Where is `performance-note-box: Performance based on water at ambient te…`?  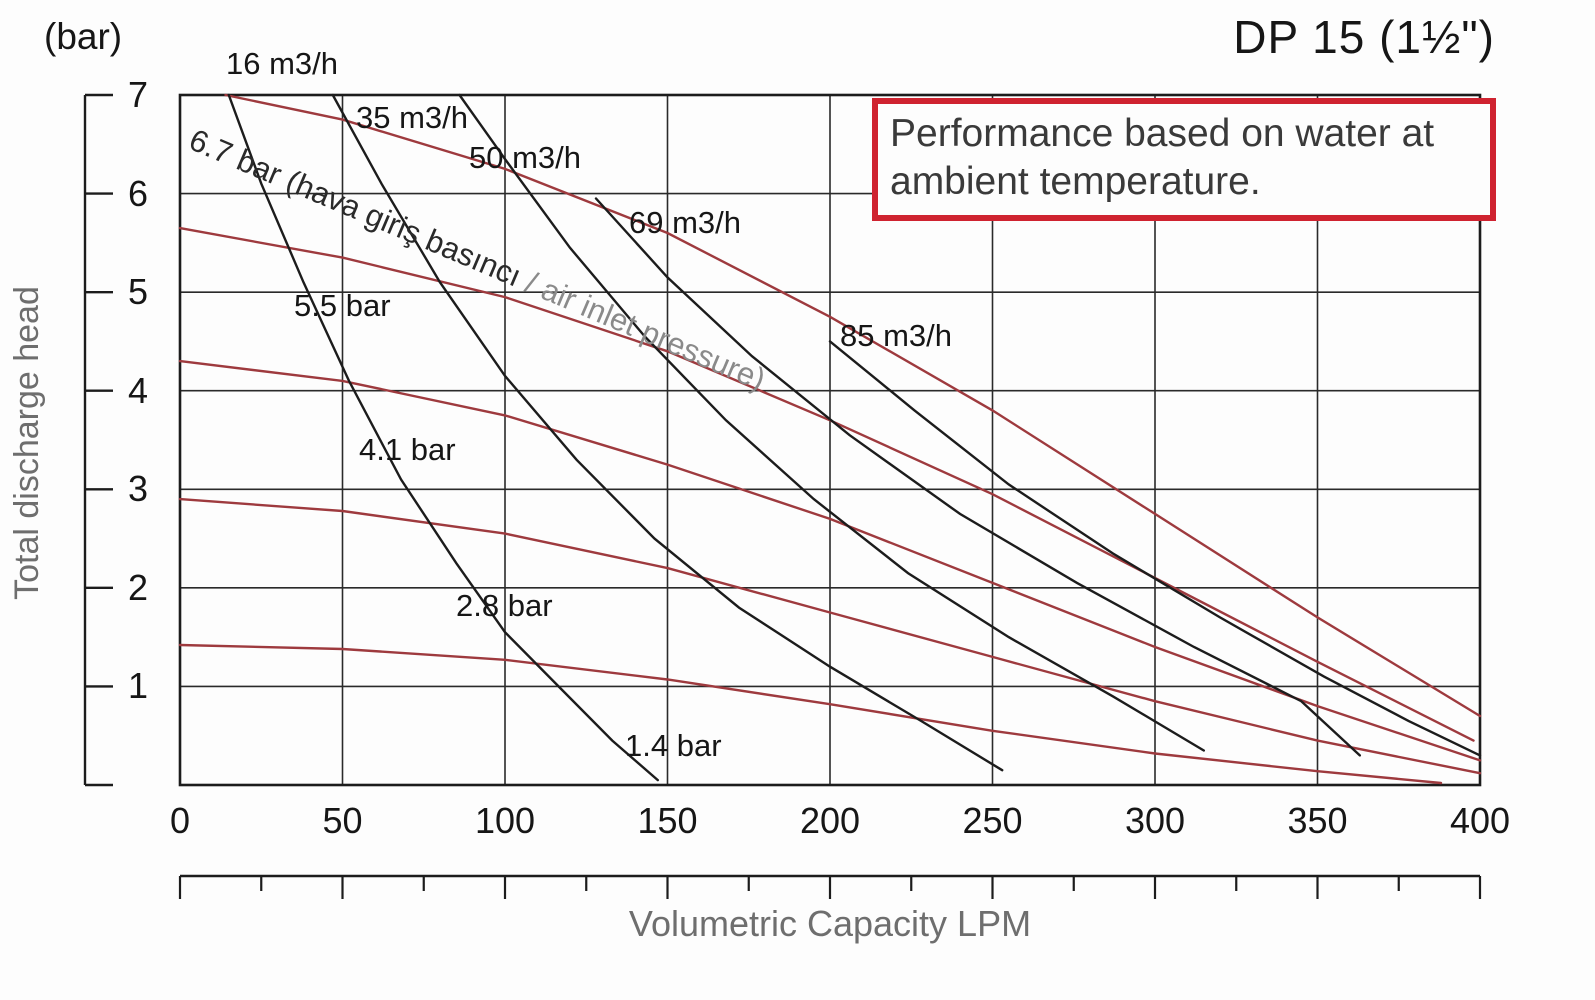
performance-note-box: Performance based on water at ambient te… is located at coordinates (1184, 160).